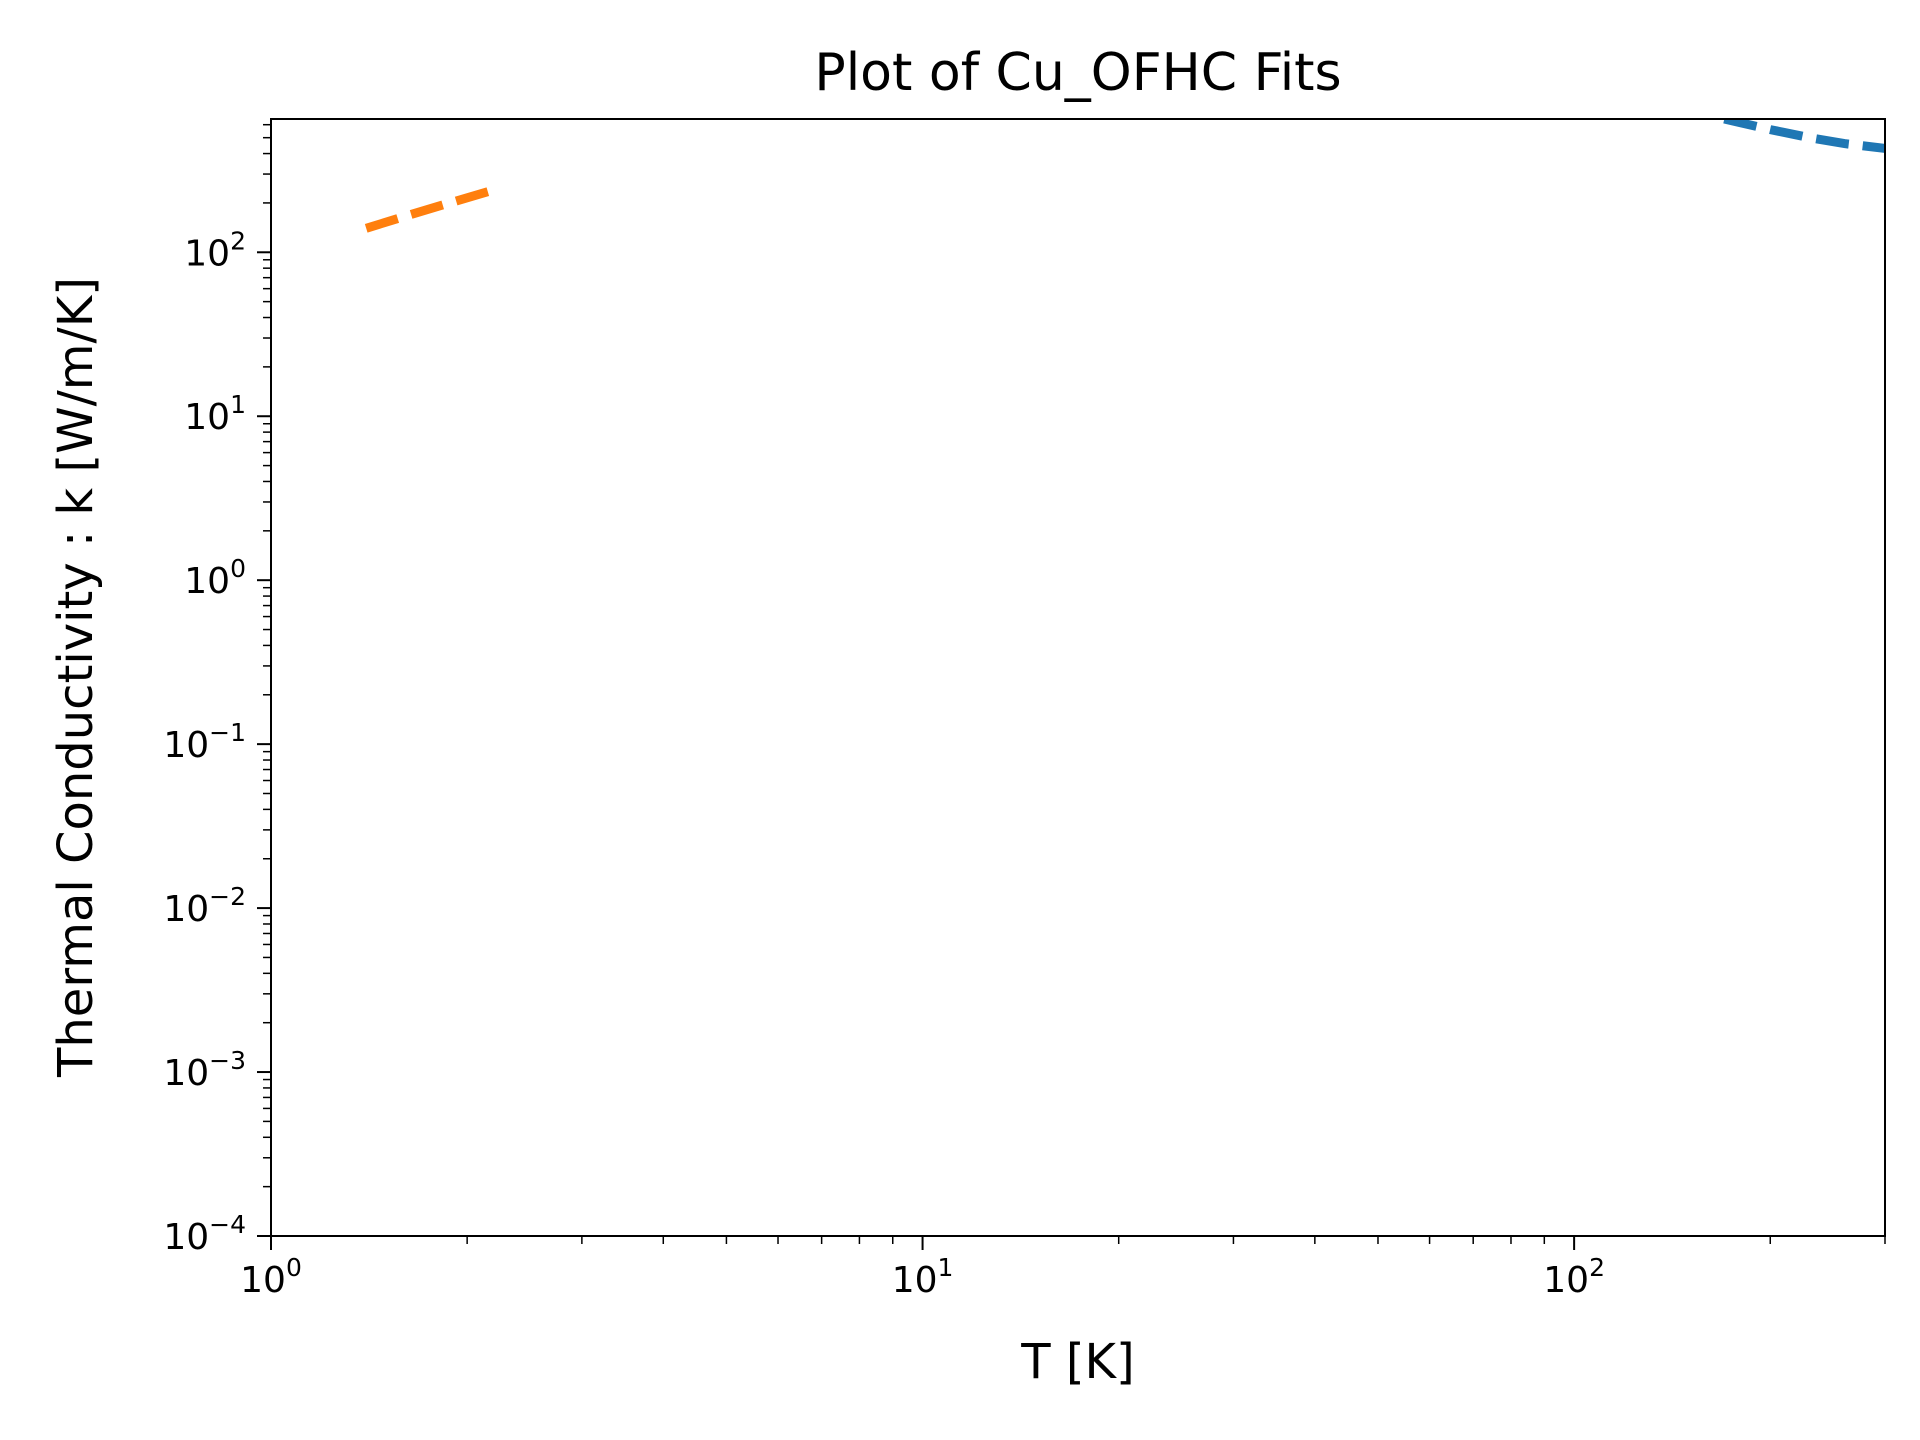 This screenshot has height=1440, width=1920. I want to click on y-tick-label: 10⁻¹, so click(204, 742).